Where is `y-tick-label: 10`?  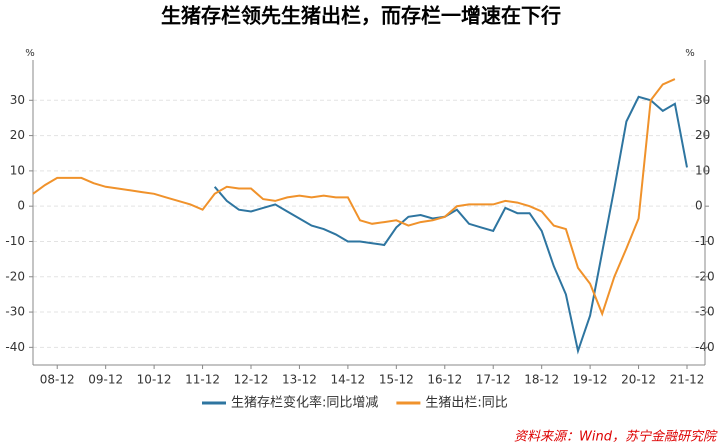
y-tick-label: 10 is located at coordinates (17, 170).